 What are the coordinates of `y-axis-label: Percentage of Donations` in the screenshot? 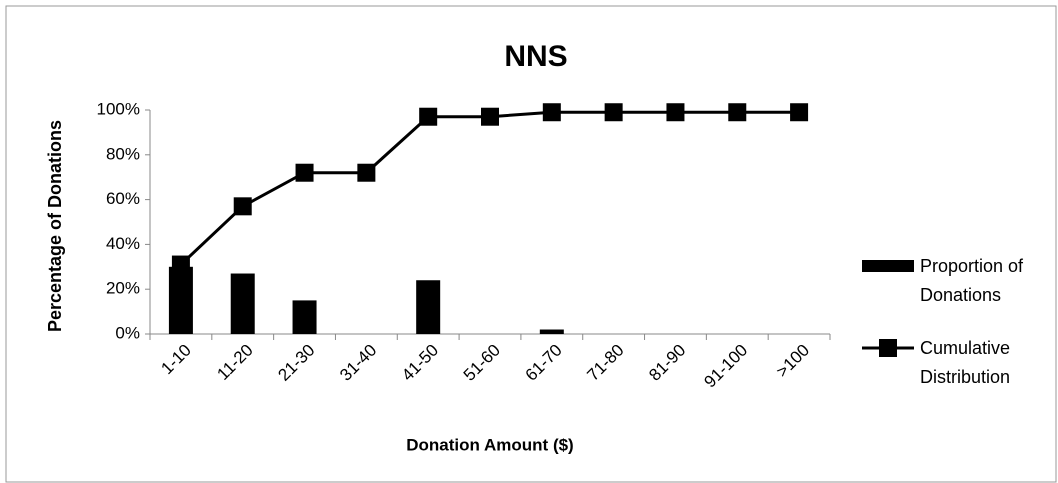 It's located at (55, 226).